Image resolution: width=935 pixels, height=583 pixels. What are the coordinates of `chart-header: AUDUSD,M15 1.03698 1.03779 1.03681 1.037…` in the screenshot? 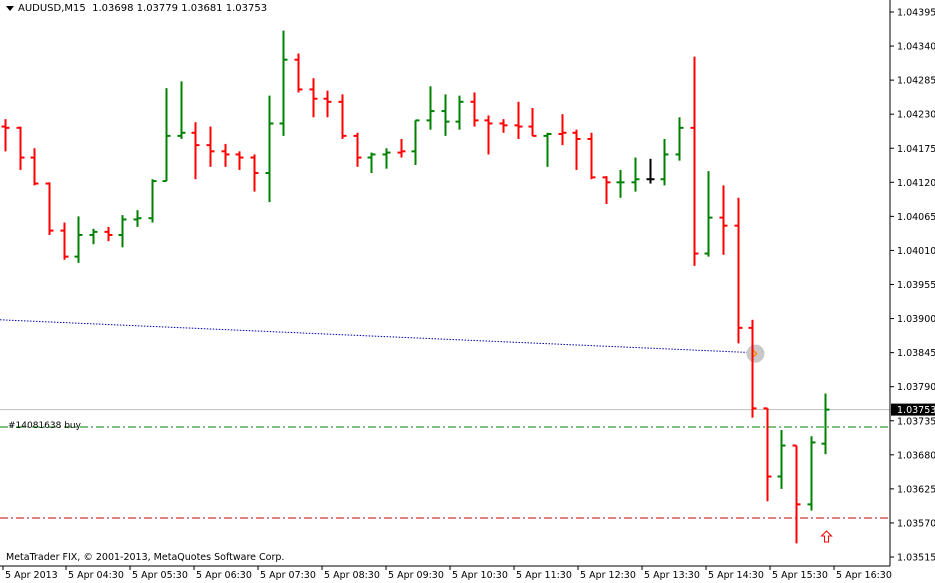 It's located at (136, 8).